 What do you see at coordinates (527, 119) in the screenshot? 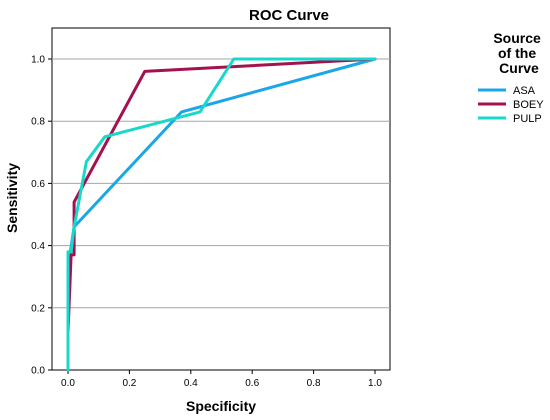
I see `legend-label-pulp: PULP` at bounding box center [527, 119].